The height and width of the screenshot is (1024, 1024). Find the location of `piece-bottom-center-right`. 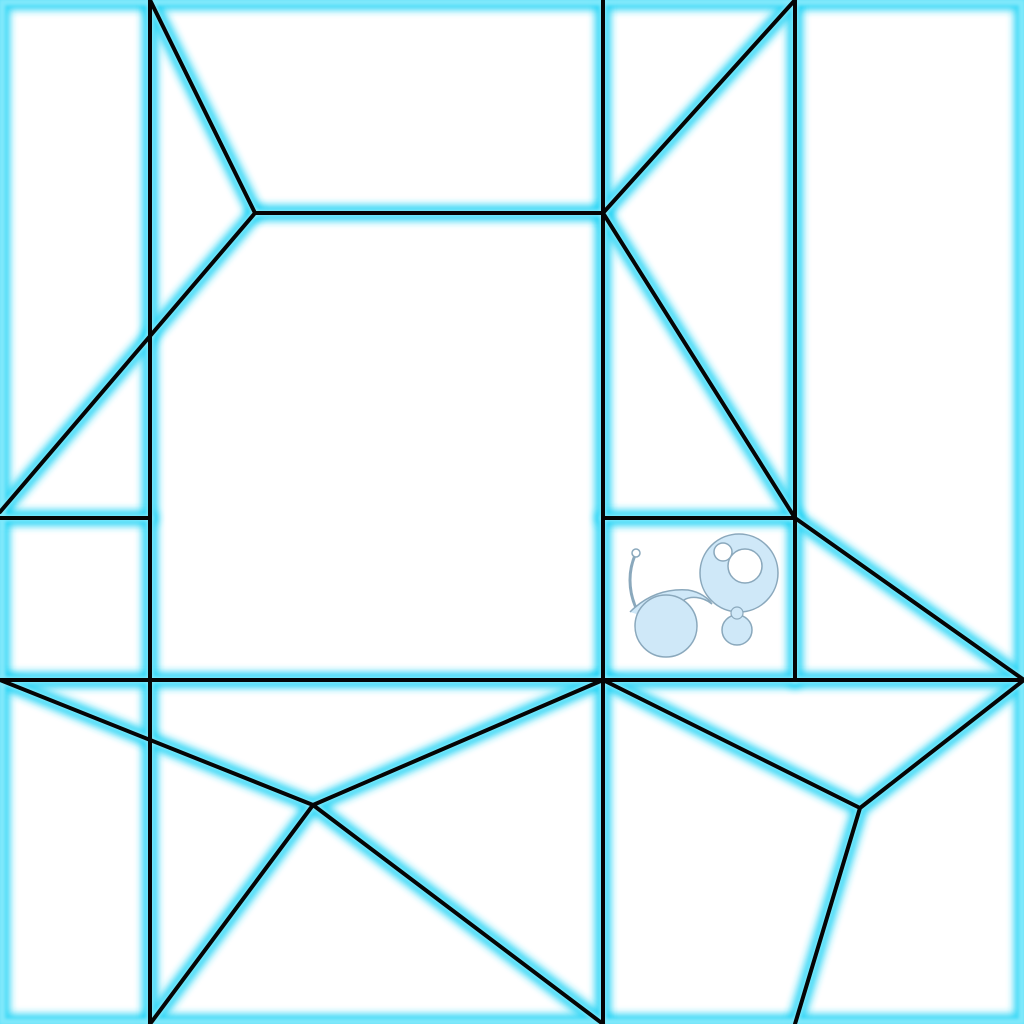

piece-bottom-center-right is located at coordinates (458, 852).